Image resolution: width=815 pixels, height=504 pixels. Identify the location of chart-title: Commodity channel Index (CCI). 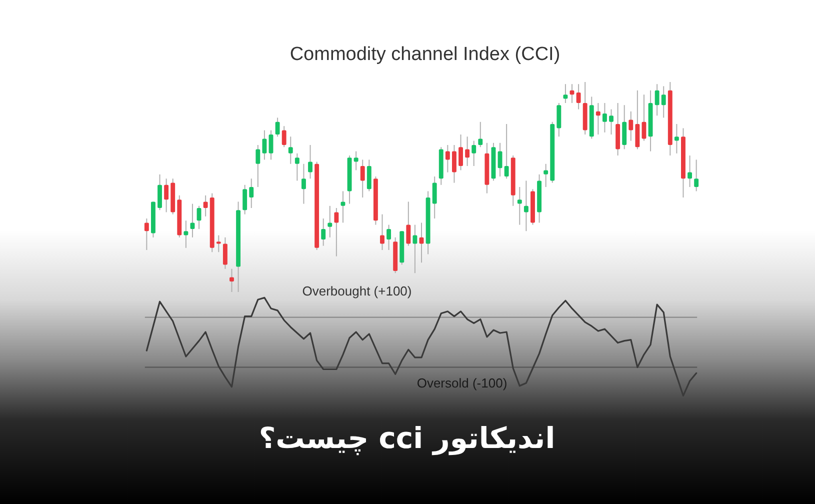
(425, 54).